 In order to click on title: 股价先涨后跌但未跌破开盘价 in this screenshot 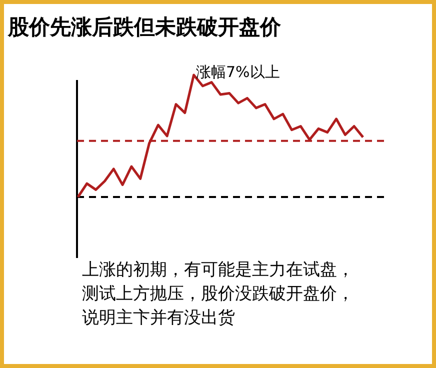, I will do `click(144, 27)`.